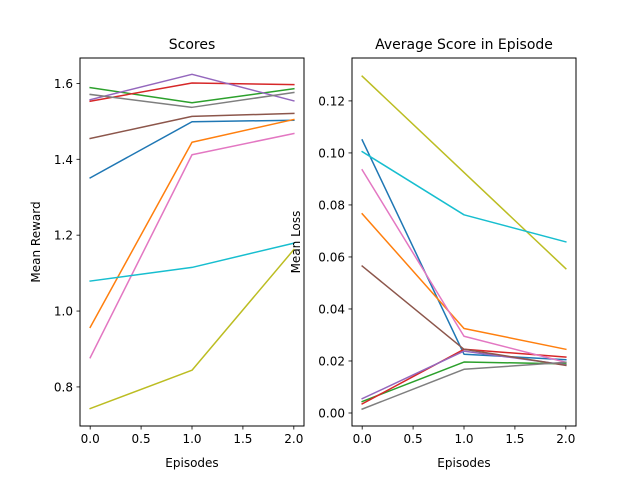 The height and width of the screenshot is (480, 640). I want to click on average-score-y-axis-label: Mean Loss, so click(296, 242).